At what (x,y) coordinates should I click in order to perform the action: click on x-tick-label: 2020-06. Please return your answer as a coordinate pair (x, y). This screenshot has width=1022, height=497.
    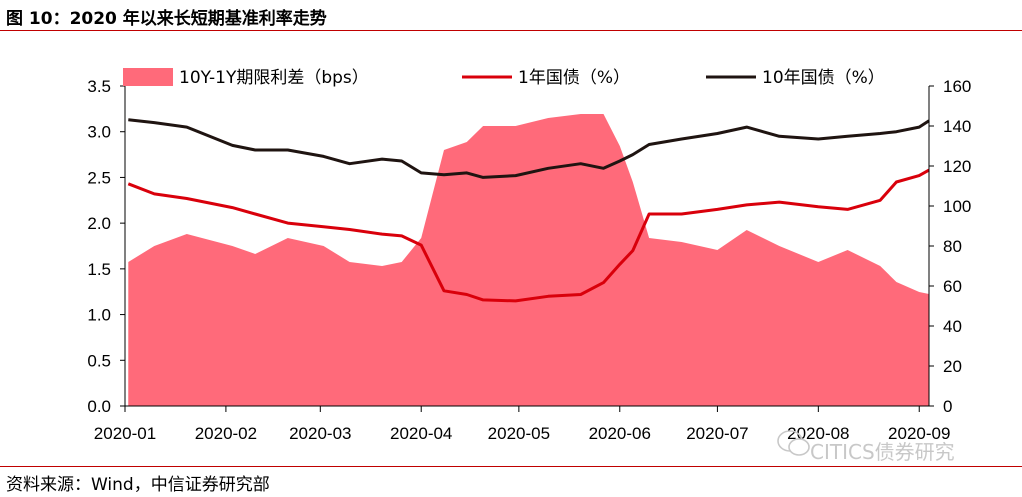
    Looking at the image, I should click on (620, 433).